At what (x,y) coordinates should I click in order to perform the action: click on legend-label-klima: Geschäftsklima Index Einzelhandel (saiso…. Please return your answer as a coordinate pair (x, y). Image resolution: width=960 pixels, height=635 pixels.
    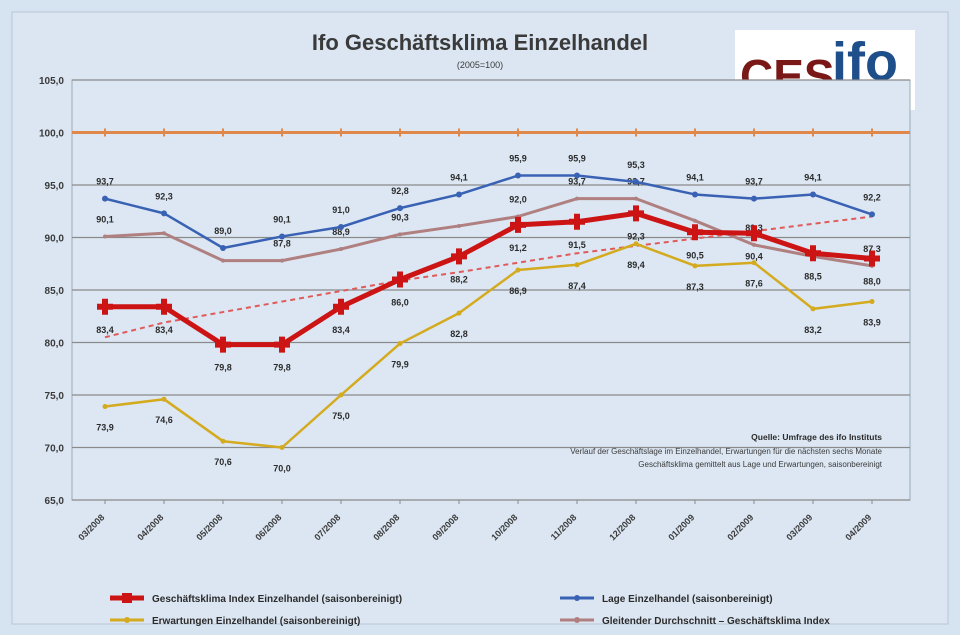
    Looking at the image, I should click on (277, 599).